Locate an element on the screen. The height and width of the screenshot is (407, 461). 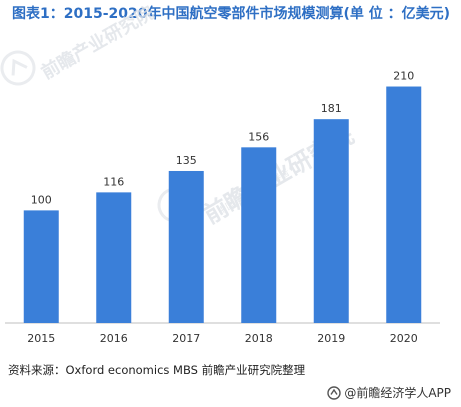
data-label-2020: 210 is located at coordinates (403, 76).